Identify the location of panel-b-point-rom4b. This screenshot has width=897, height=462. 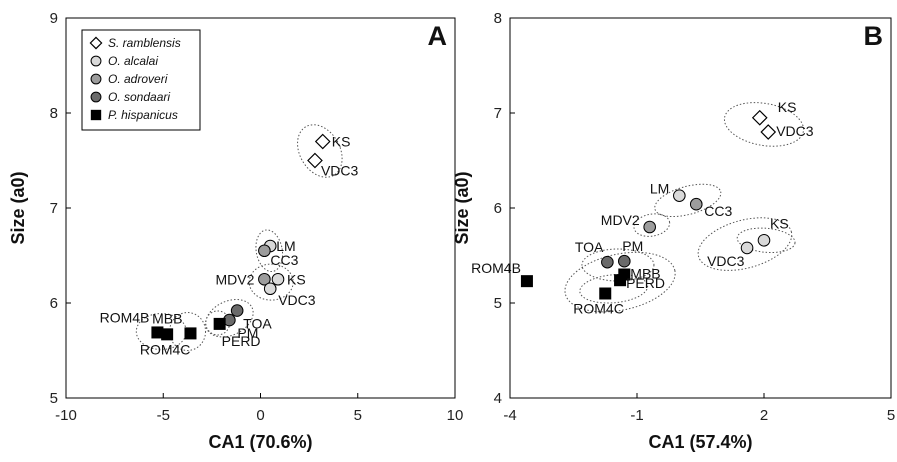
(526, 281).